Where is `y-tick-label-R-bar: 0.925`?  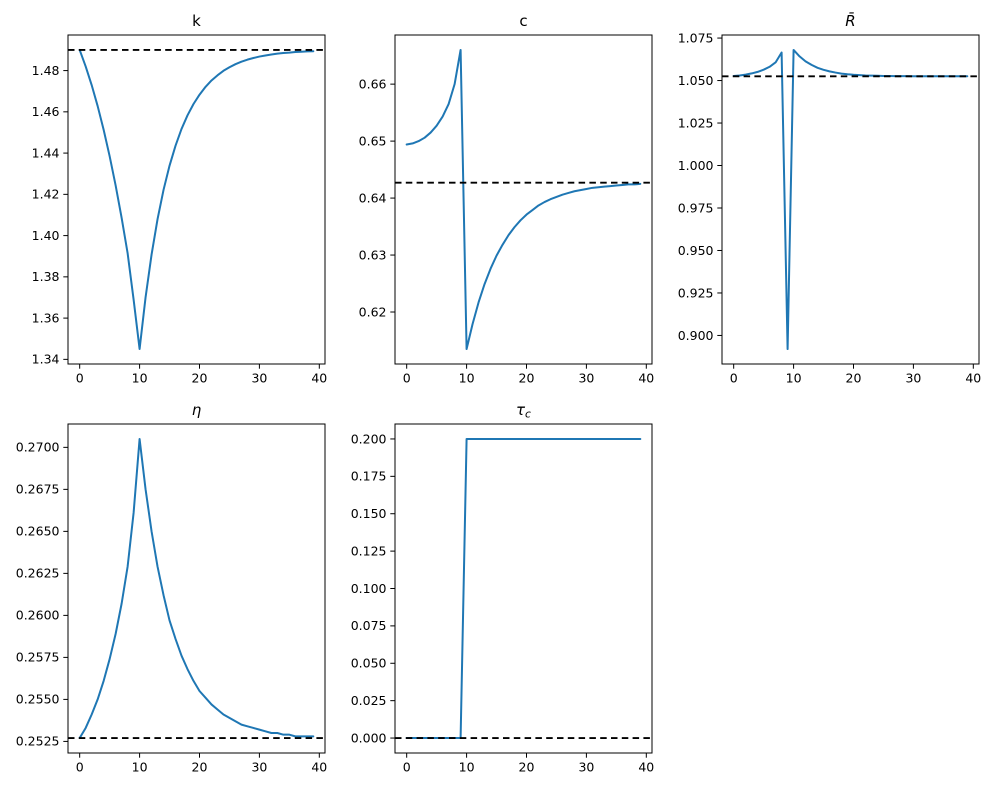
y-tick-label-R-bar: 0.925 is located at coordinates (696, 292).